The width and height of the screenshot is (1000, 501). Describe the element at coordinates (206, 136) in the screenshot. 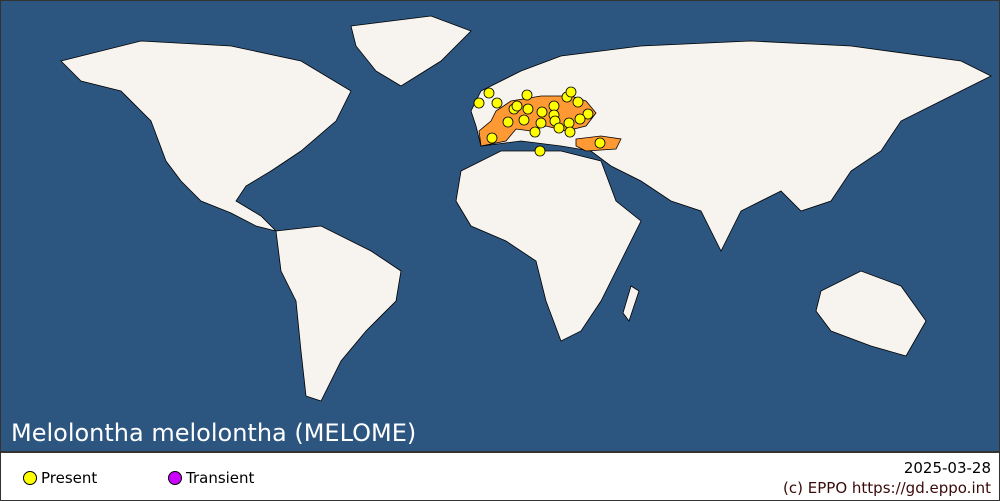

I see `north-america` at that location.